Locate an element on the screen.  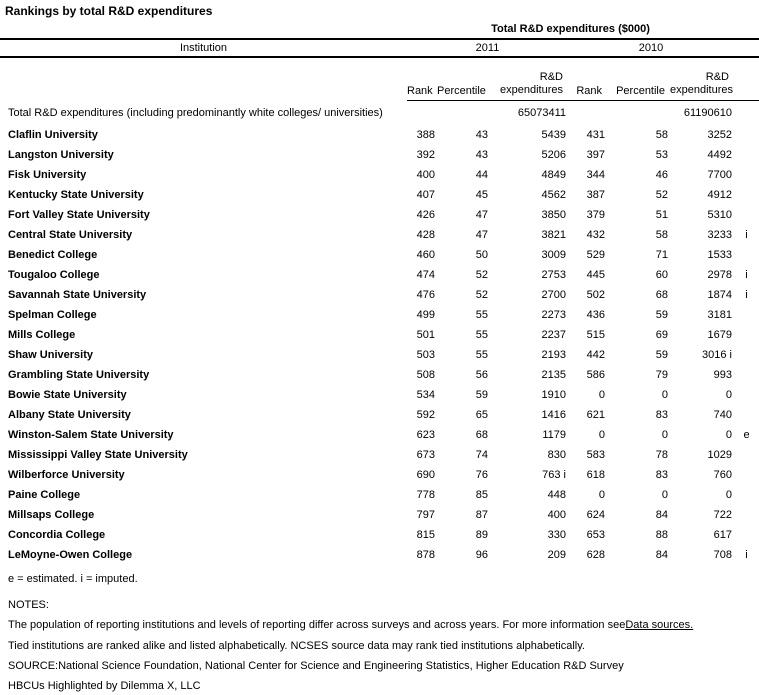
rd-expenditures-2010-cell: 617 is located at coordinates (723, 535).